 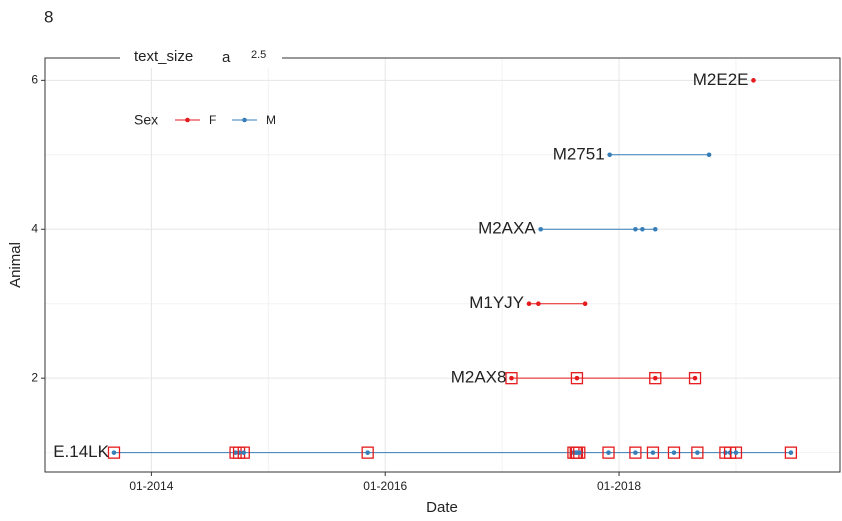 I want to click on legend-title: Sex, so click(x=146, y=120).